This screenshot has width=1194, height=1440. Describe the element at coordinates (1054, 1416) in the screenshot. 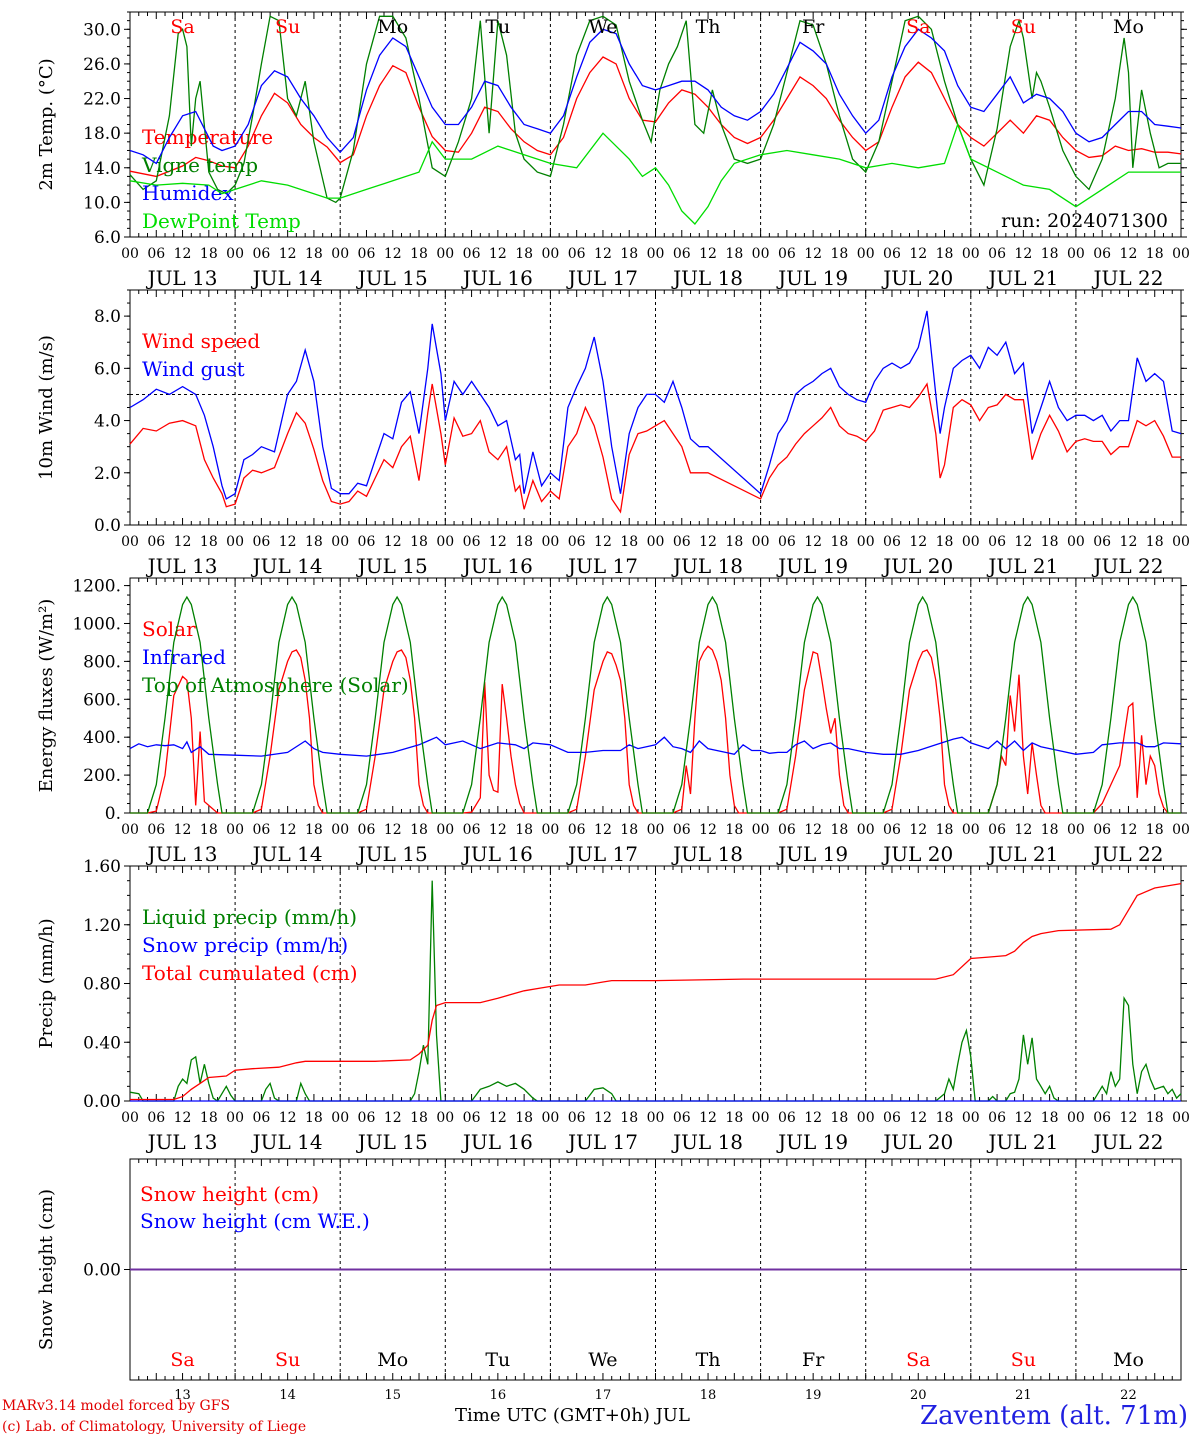

I see `station-label: Zaventem (alt. 71m)` at that location.